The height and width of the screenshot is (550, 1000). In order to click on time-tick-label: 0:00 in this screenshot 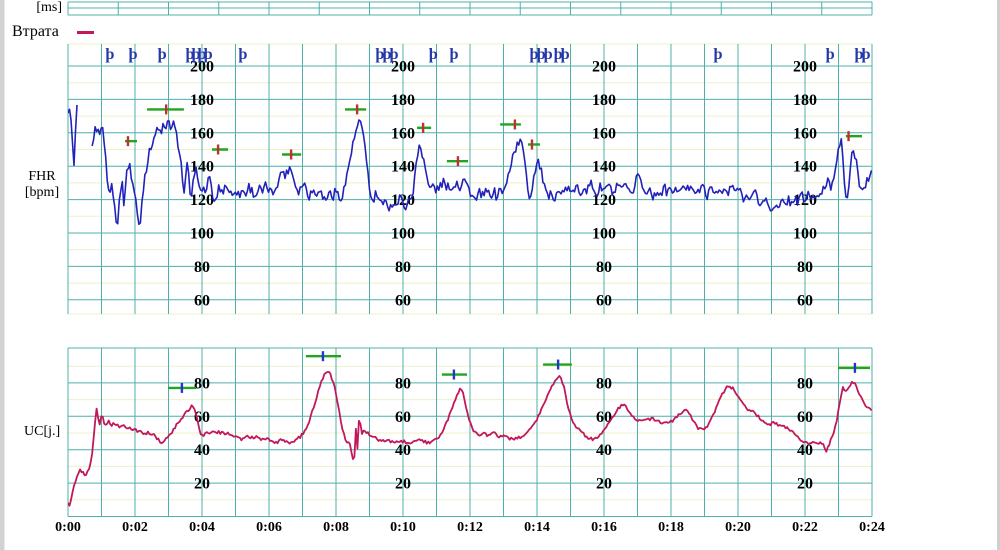, I will do `click(68, 527)`.